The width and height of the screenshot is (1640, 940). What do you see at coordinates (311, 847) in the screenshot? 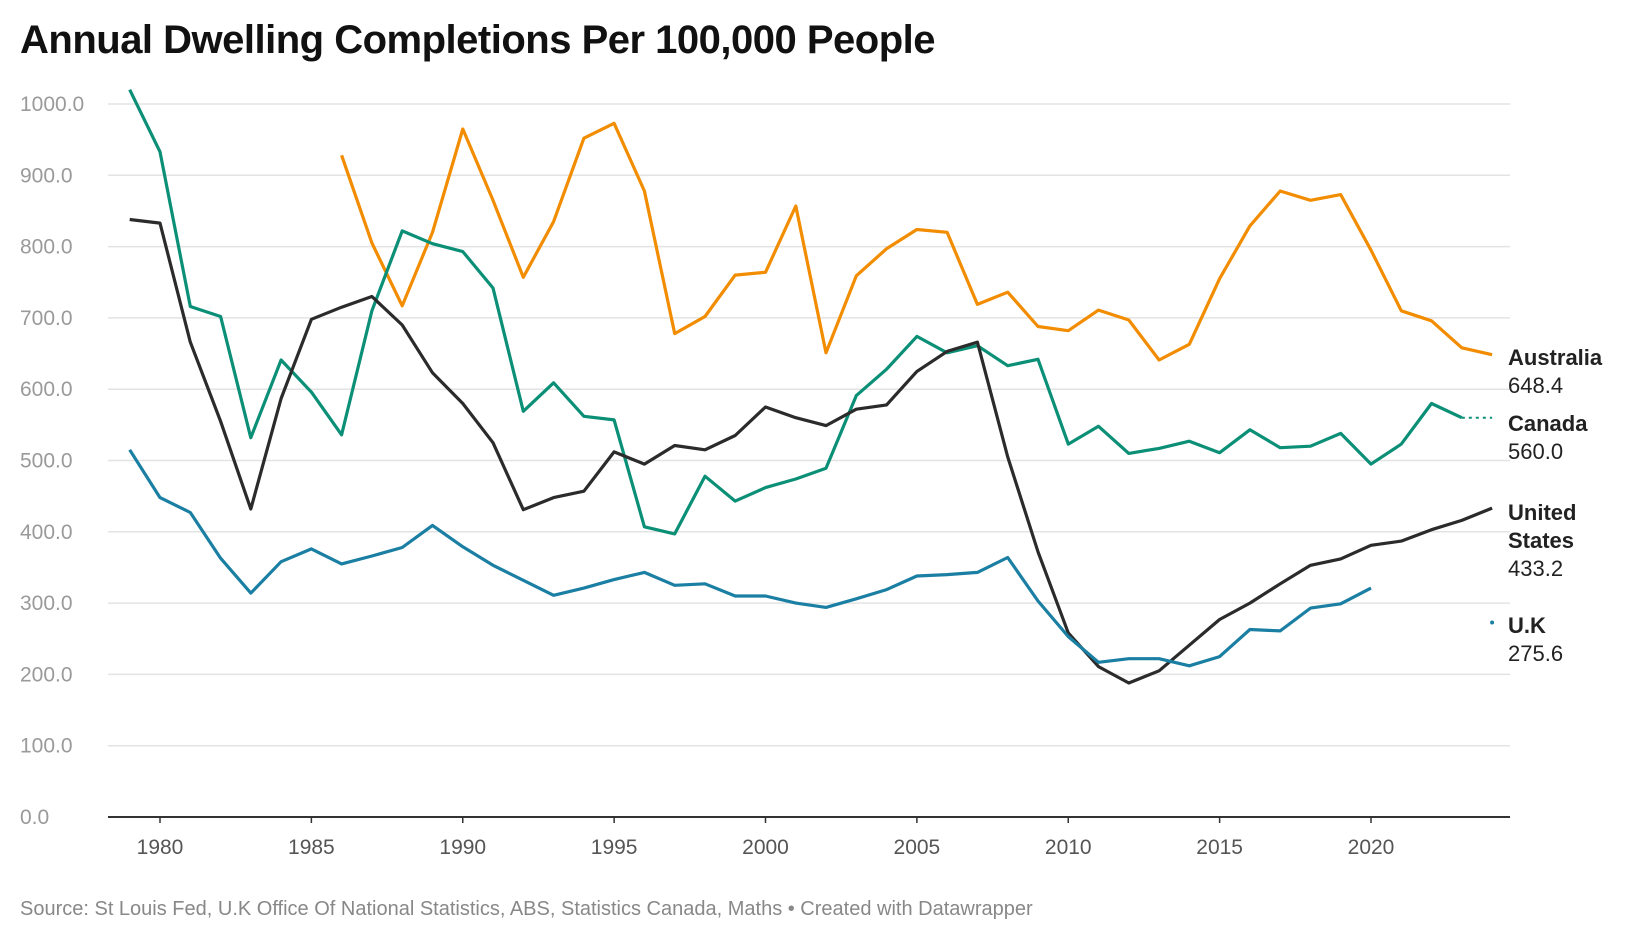
I see `x-tick-label: 1985` at bounding box center [311, 847].